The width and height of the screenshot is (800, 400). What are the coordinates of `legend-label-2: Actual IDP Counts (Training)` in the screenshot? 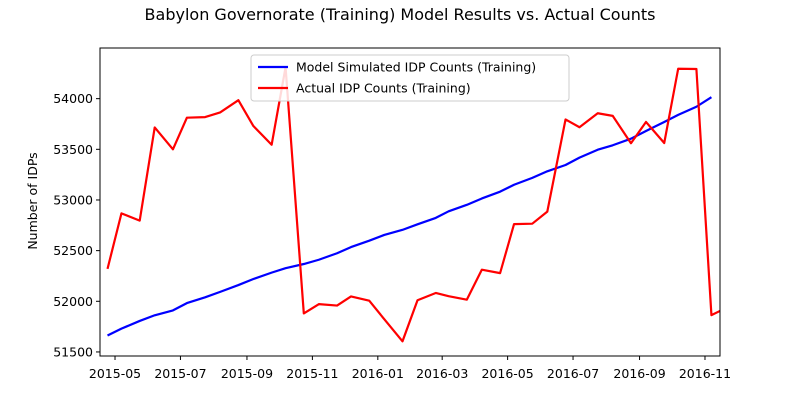 It's located at (383, 88).